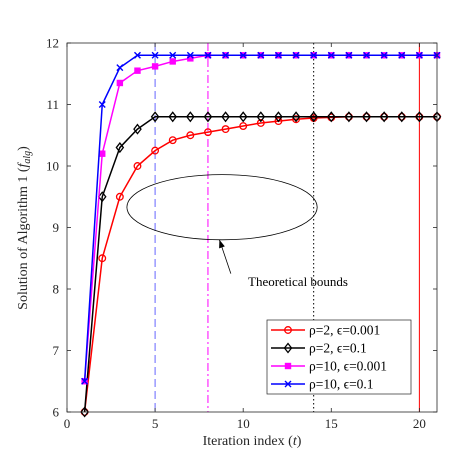 This screenshot has width=474, height=452. I want to click on point-rho-10-eps-0p1-t12, so click(278, 55).